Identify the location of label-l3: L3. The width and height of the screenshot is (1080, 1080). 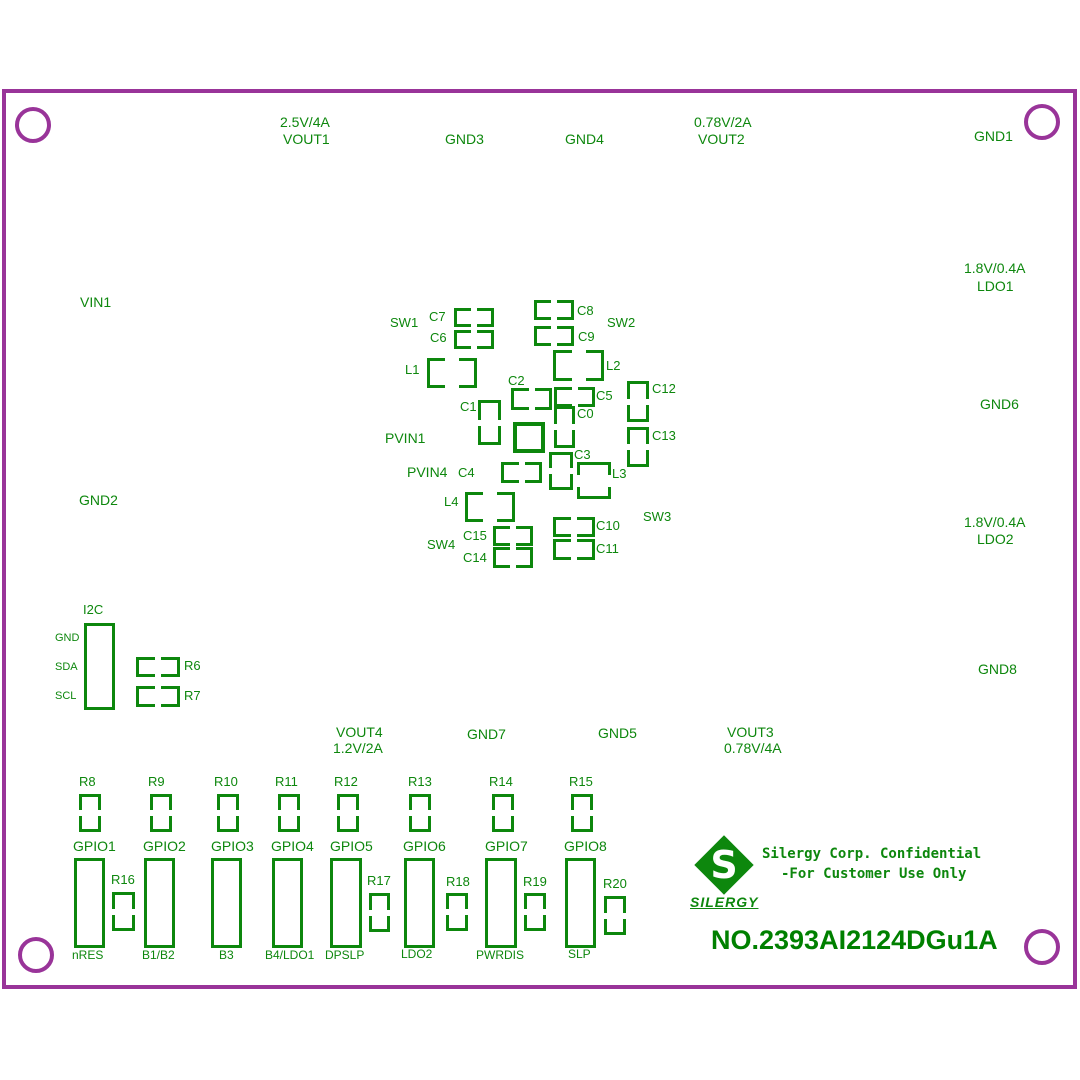
(619, 473).